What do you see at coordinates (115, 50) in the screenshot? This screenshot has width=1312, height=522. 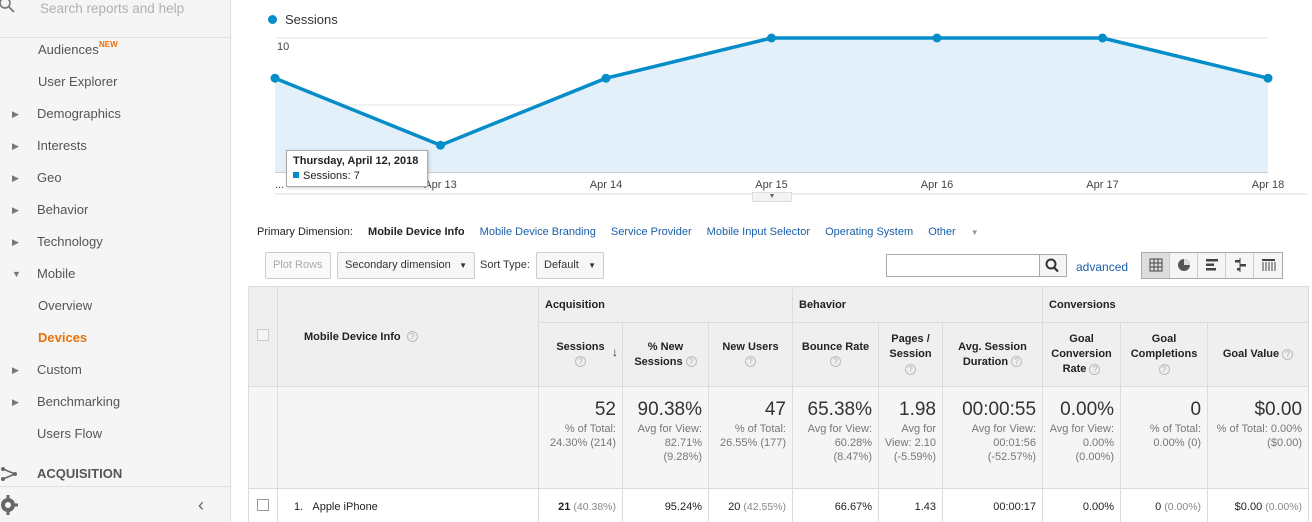 I see `sidebar-item-audiences: Audiences NEW` at bounding box center [115, 50].